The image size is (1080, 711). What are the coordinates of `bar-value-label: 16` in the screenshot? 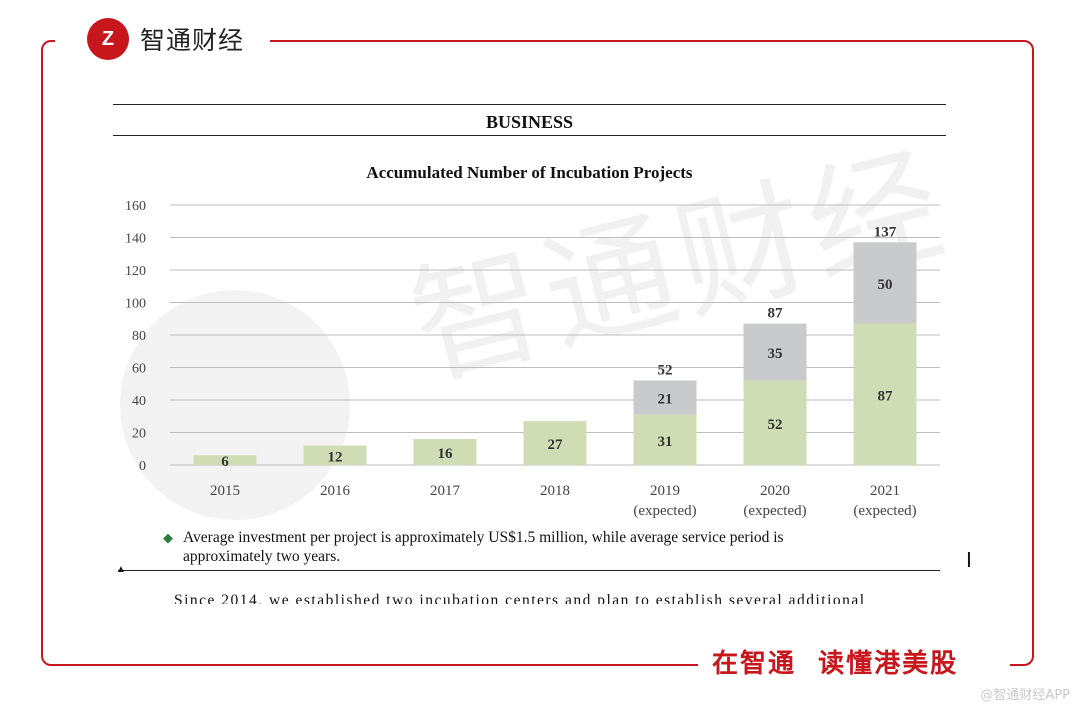 It's located at (446, 454).